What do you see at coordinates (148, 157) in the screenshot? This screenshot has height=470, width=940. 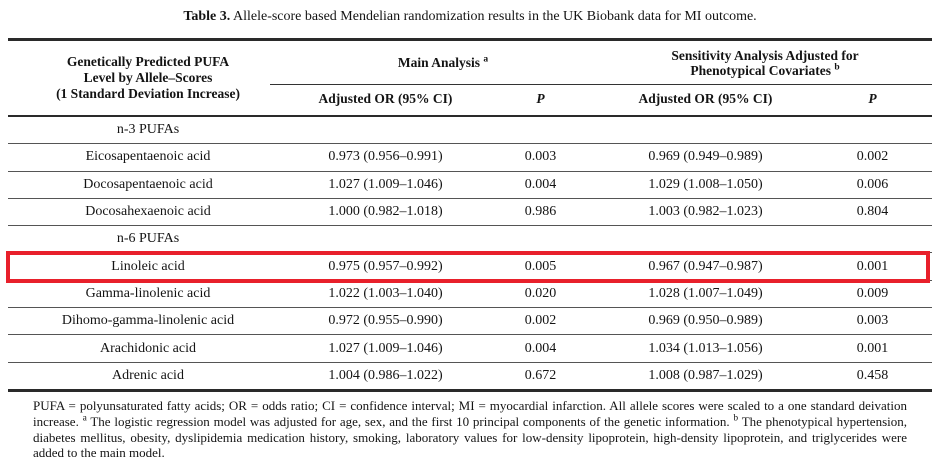 I see `cell-pufa-name: Eicosapentaenoic acid` at bounding box center [148, 157].